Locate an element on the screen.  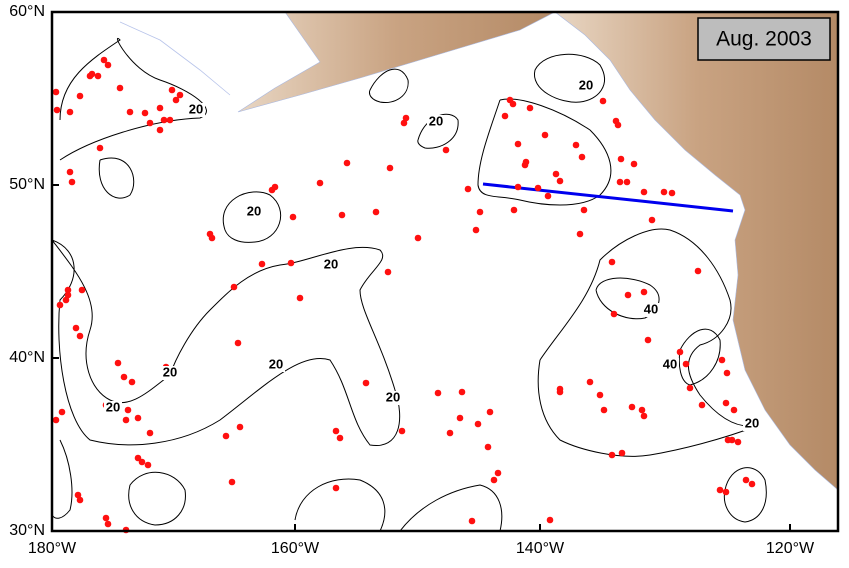
x-tick-label: 140°W is located at coordinates (540, 548).